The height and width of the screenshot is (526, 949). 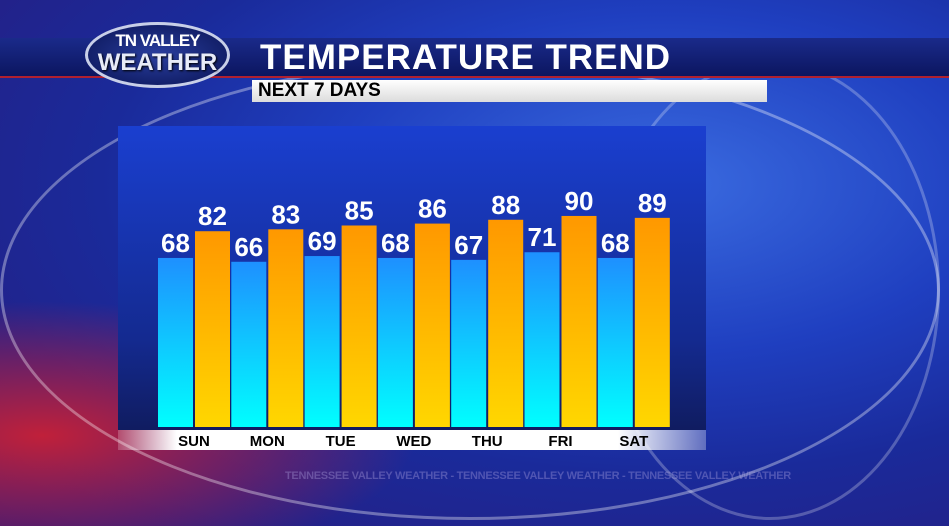 I want to click on data-label: 66, so click(x=248, y=247).